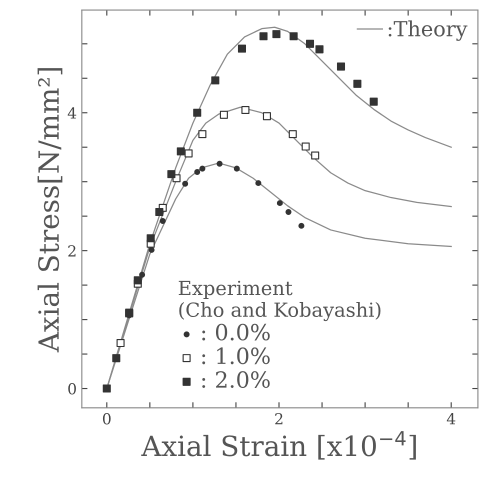  Describe the element at coordinates (72, 388) in the screenshot. I see `y-tick-label: 0` at that location.